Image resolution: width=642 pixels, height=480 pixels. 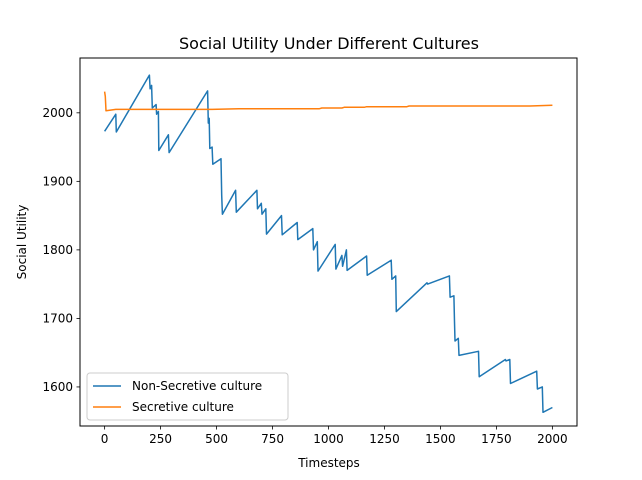 I want to click on legend-label-2: Secretive culture, so click(x=183, y=407).